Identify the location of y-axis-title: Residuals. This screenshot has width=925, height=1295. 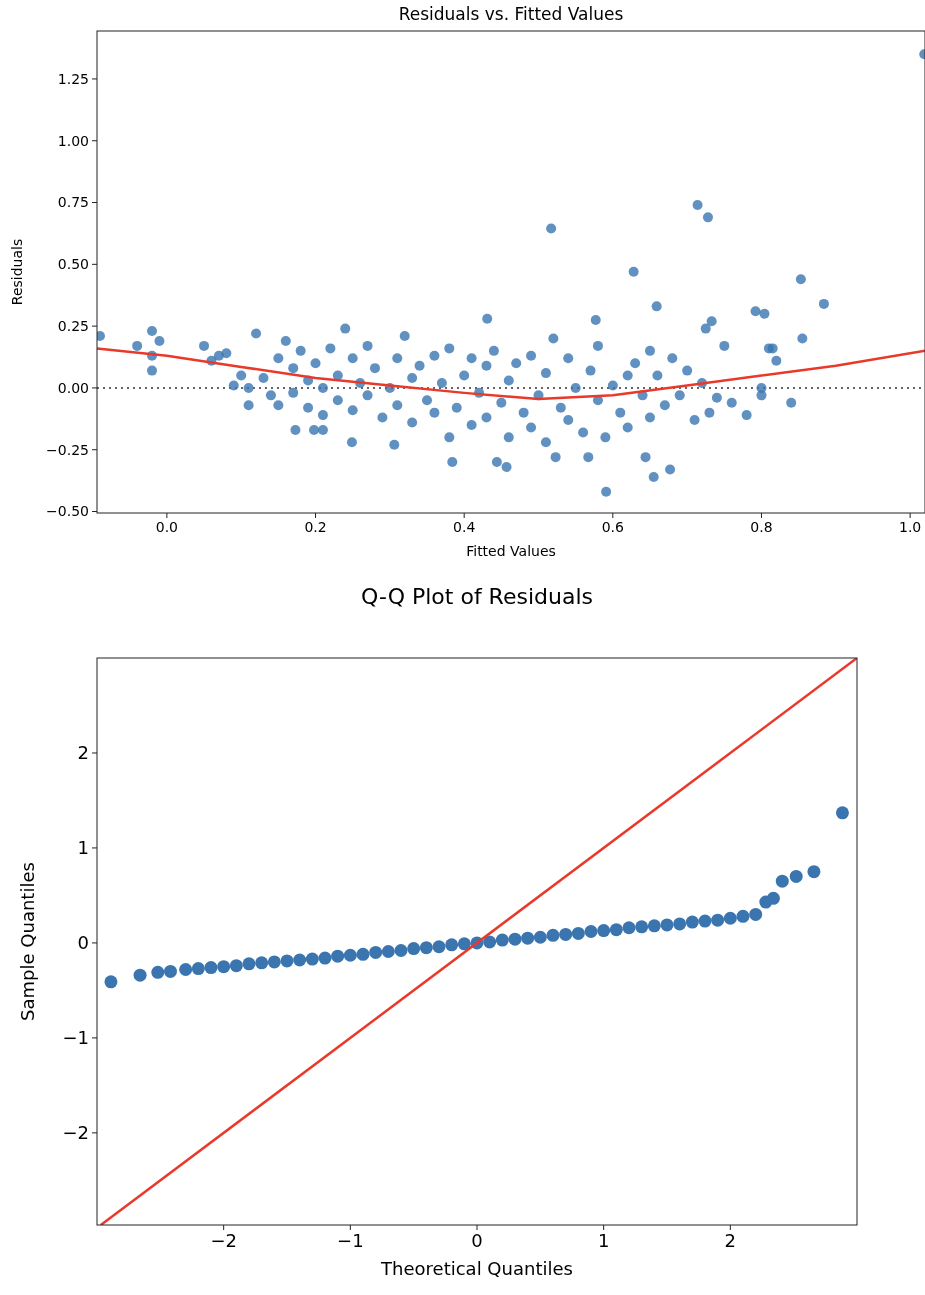
(17, 272).